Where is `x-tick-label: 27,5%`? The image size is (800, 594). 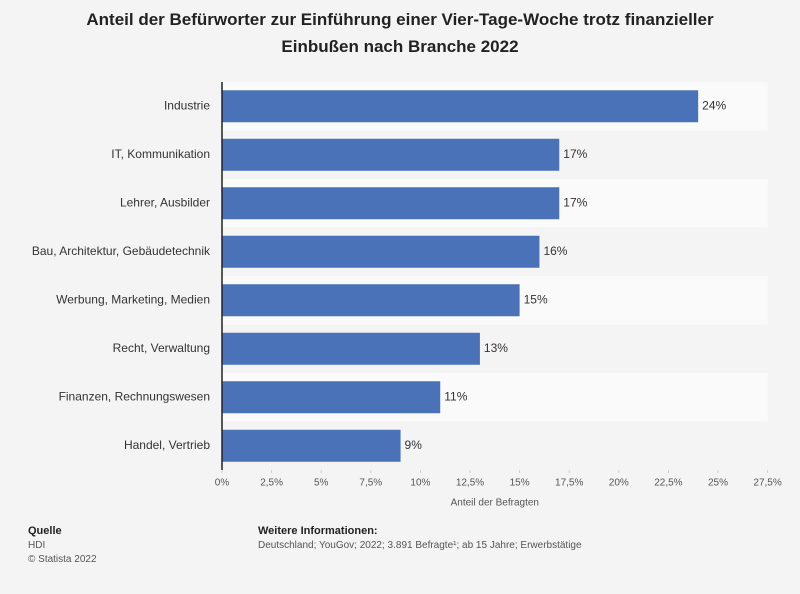 x-tick-label: 27,5% is located at coordinates (767, 483).